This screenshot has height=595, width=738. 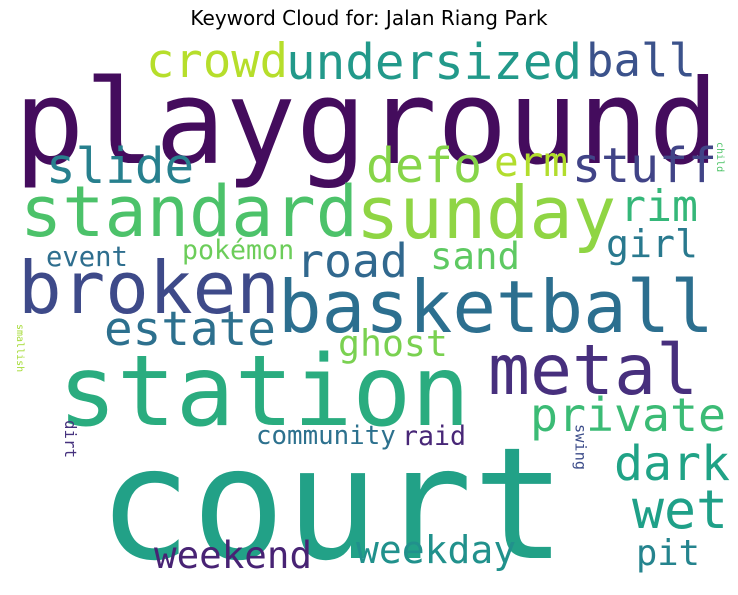 I want to click on keyword: weekend, so click(x=233, y=555).